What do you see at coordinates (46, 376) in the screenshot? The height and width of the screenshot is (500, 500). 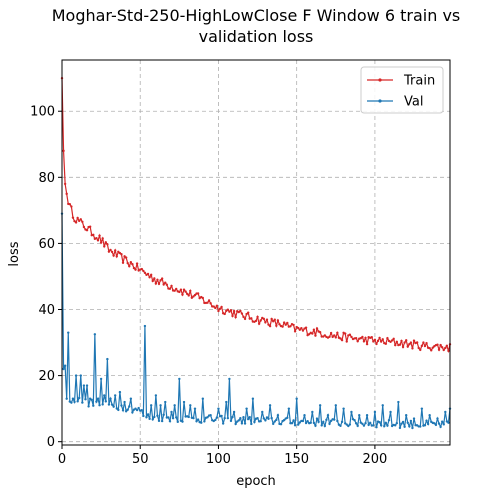 I see `y-tick-label: 20` at bounding box center [46, 376].